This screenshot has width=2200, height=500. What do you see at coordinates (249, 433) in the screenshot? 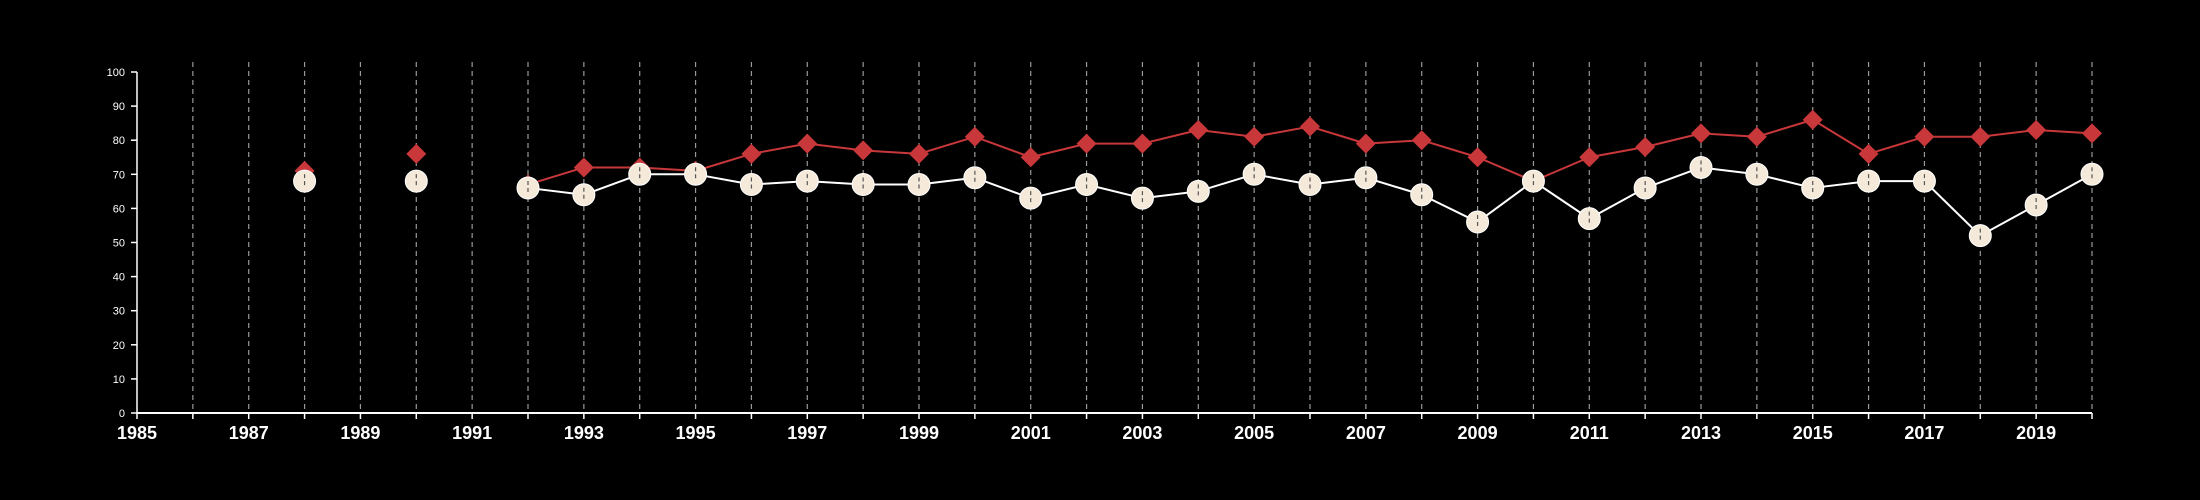
I see `x-tick-label-1987: 1987` at bounding box center [249, 433].